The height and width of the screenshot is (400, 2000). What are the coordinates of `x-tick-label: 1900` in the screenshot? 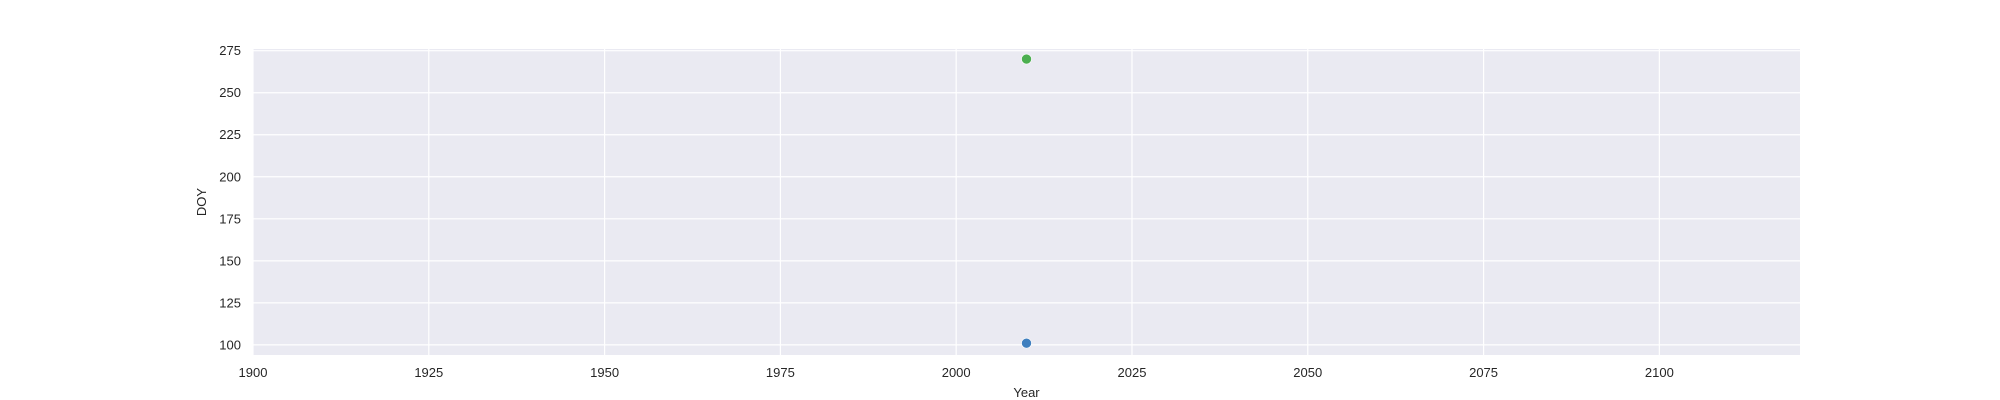 It's located at (253, 372).